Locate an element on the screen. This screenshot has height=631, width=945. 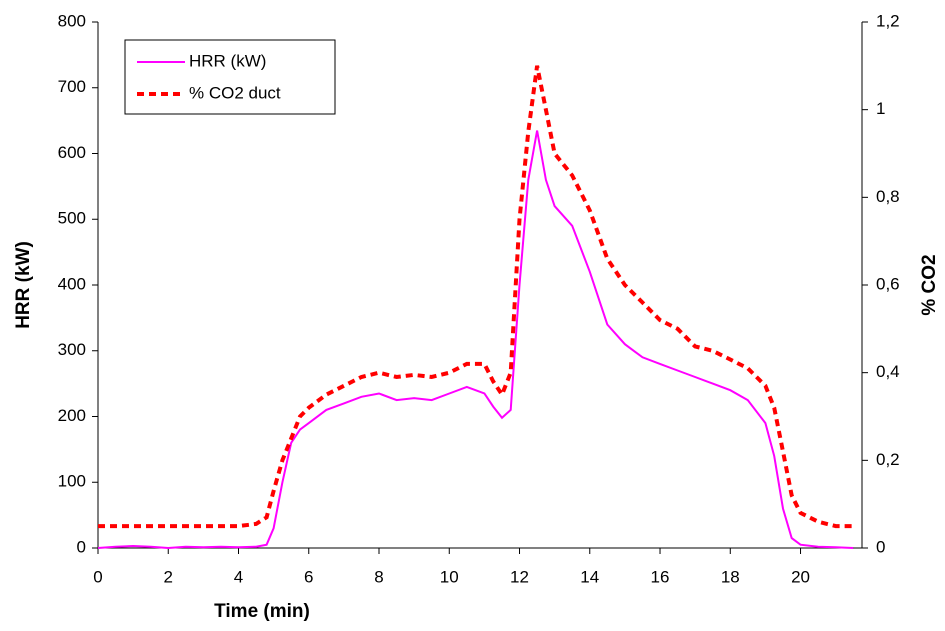
x-tick-label: 10 is located at coordinates (449, 576).